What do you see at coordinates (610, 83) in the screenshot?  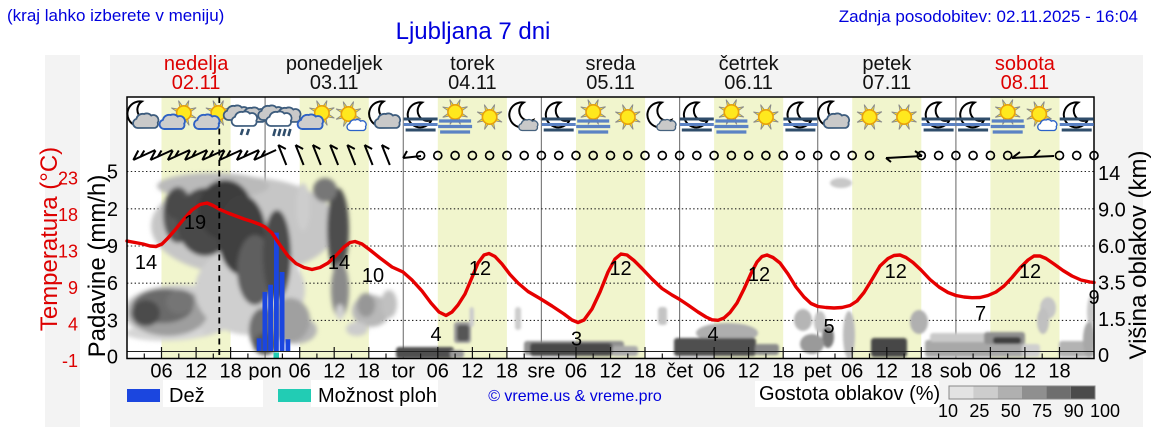 I see `svg-text: 05.11` at bounding box center [610, 83].